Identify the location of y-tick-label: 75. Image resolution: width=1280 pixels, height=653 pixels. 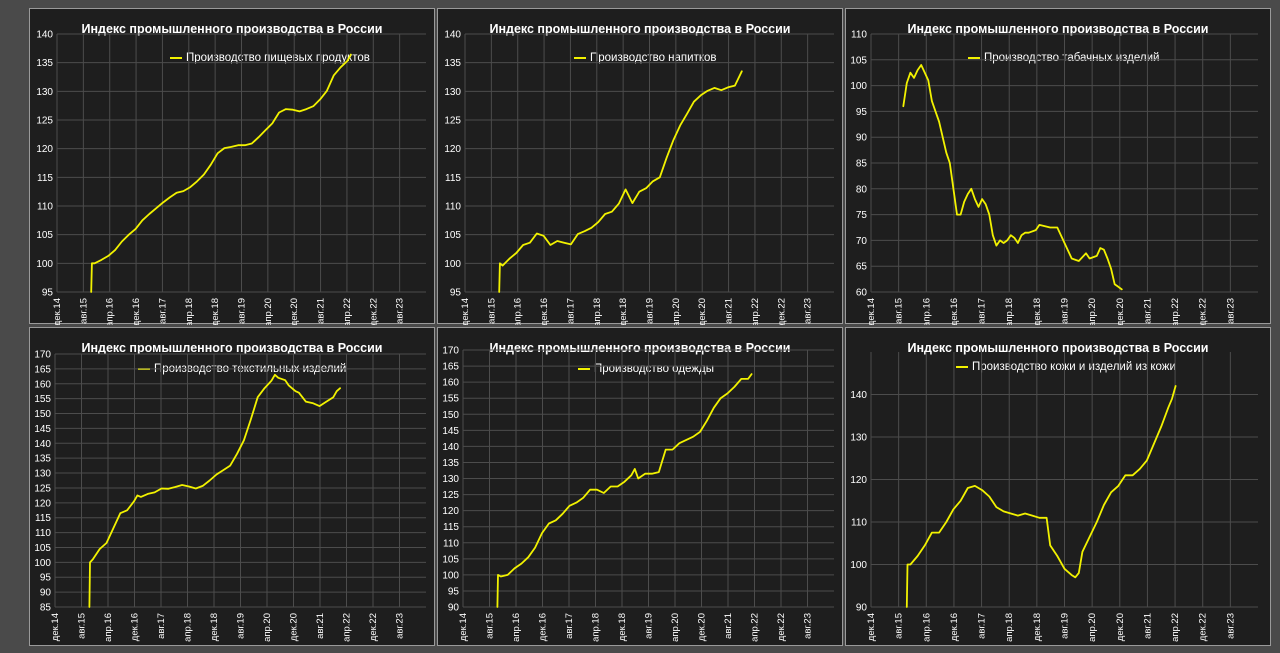
(862, 215).